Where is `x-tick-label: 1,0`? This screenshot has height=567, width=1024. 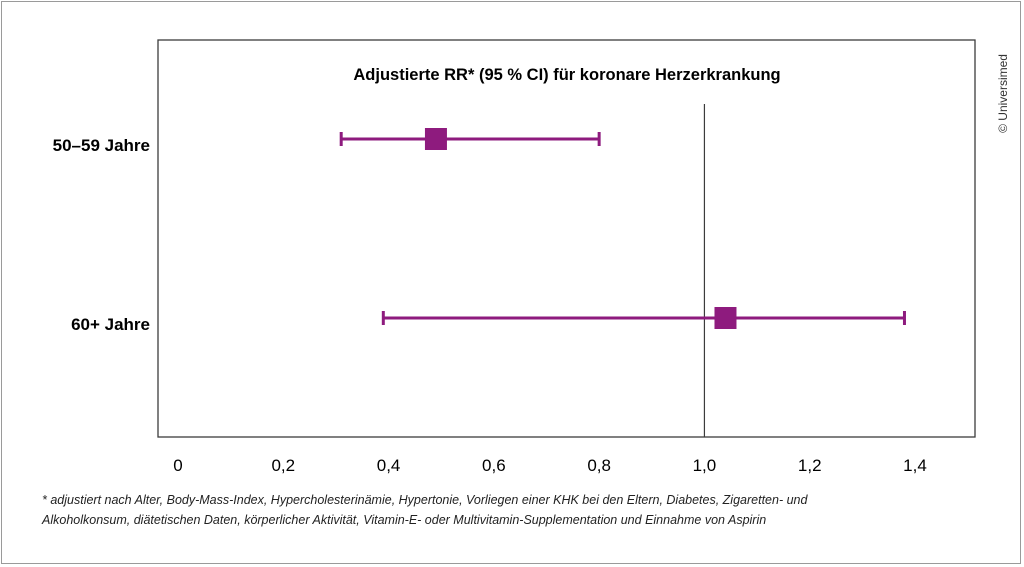
x-tick-label: 1,0 is located at coordinates (705, 465).